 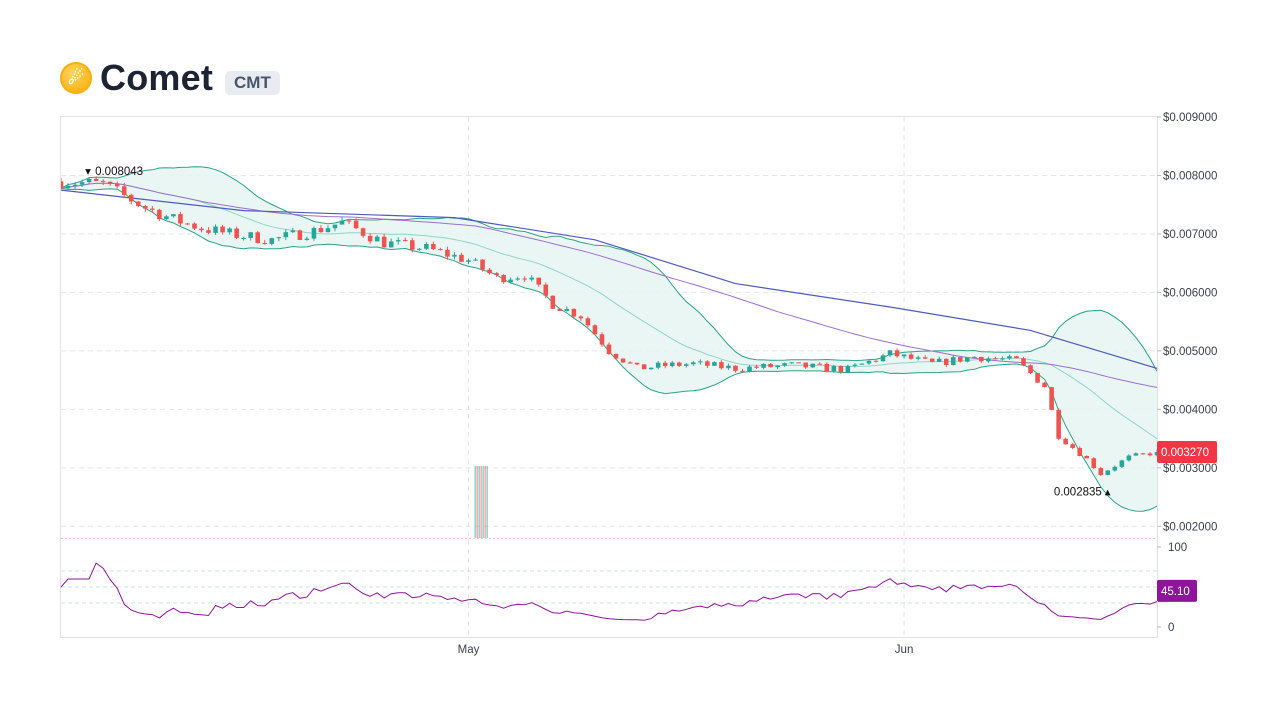 What do you see at coordinates (1190, 118) in the screenshot?
I see `y-tick-label: $0.009000` at bounding box center [1190, 118].